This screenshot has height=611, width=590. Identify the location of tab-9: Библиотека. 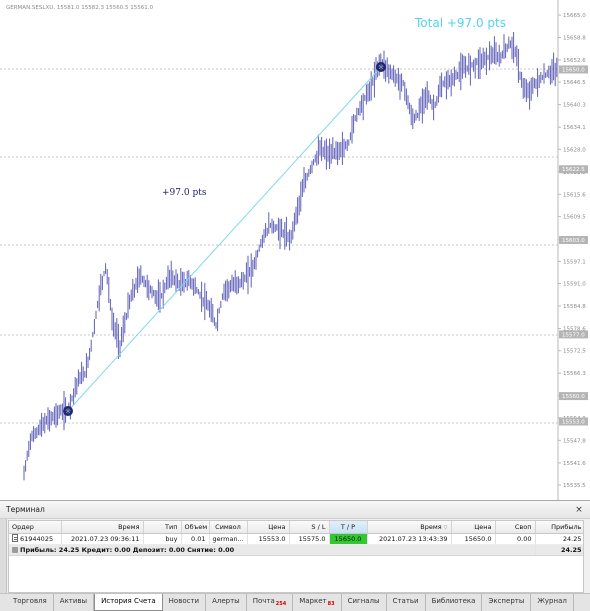
(454, 602).